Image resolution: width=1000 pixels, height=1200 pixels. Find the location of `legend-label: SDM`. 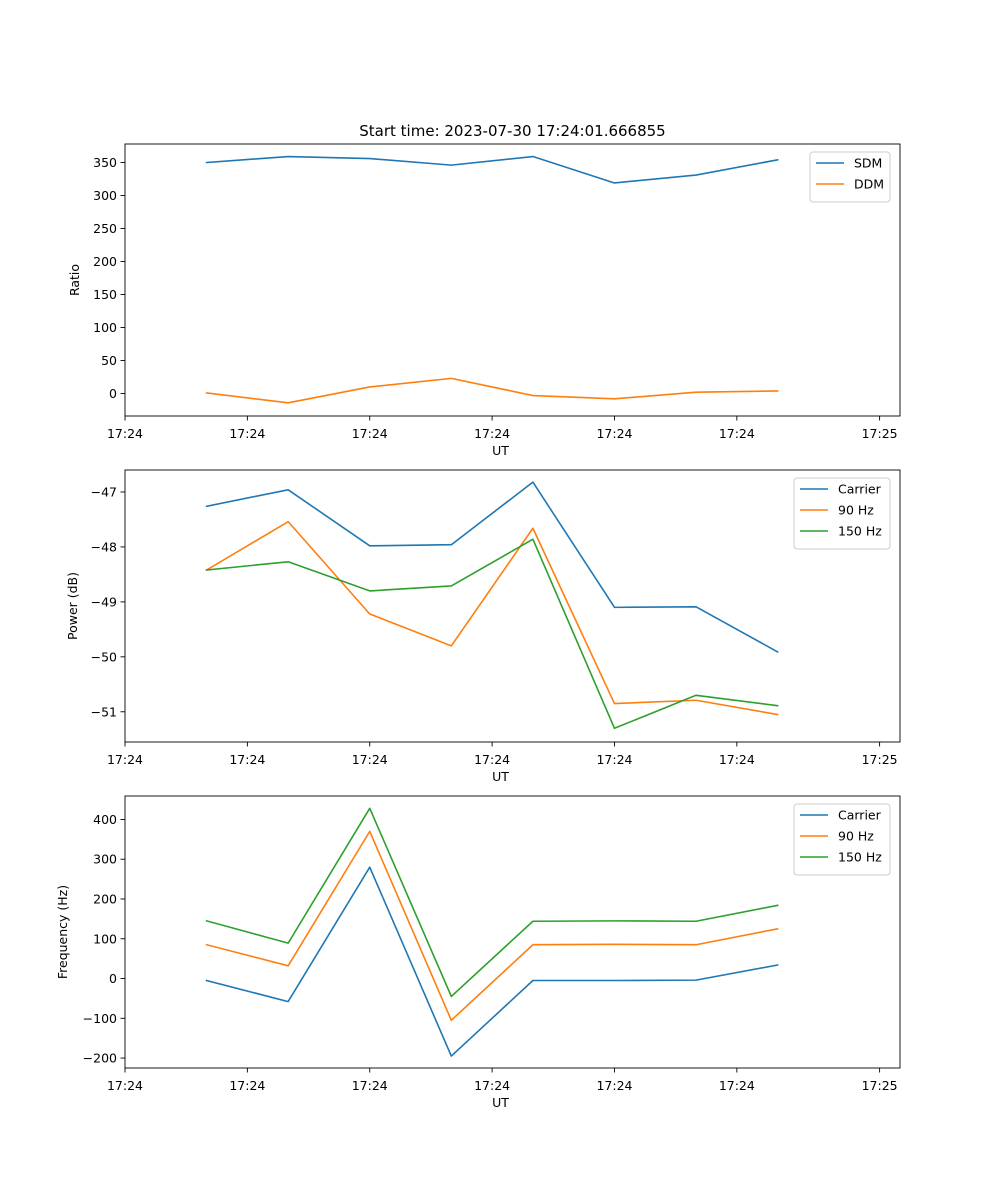

legend-label: SDM is located at coordinates (868, 163).